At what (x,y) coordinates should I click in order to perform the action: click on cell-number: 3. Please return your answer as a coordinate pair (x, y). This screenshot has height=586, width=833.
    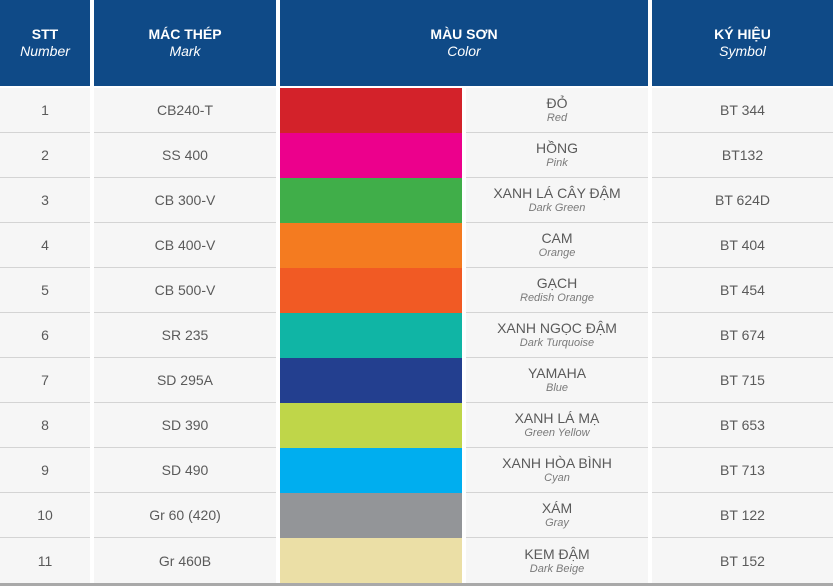
    Looking at the image, I should click on (45, 200).